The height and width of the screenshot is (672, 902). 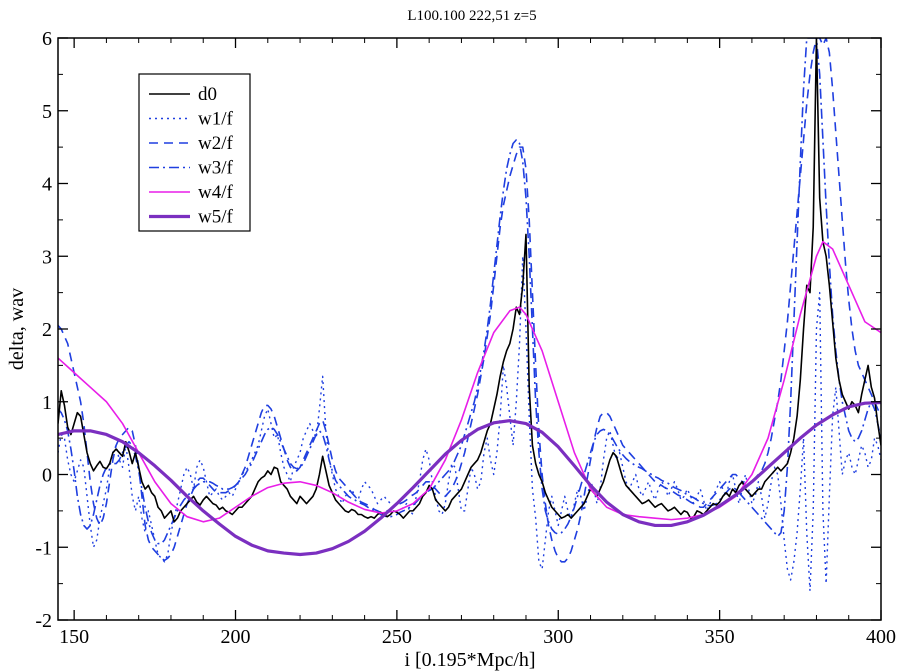 What do you see at coordinates (469, 660) in the screenshot?
I see `x-axis-label: i [0.195*Mpc/h]` at bounding box center [469, 660].